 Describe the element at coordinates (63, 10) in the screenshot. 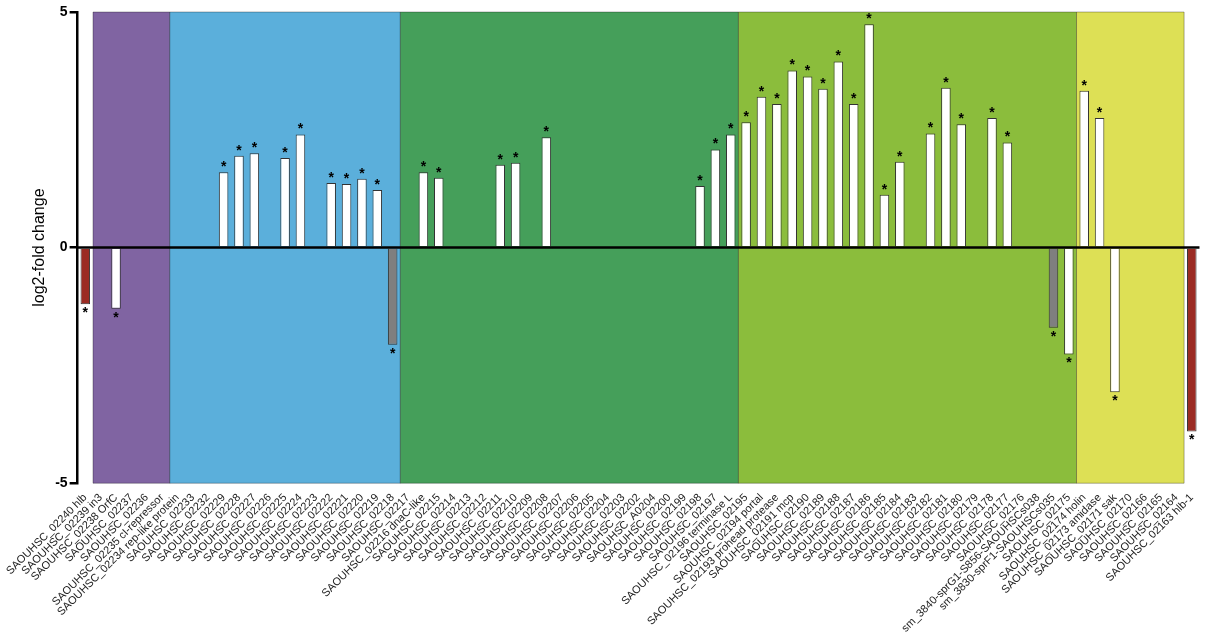

I see `y-tick-label: 5` at that location.